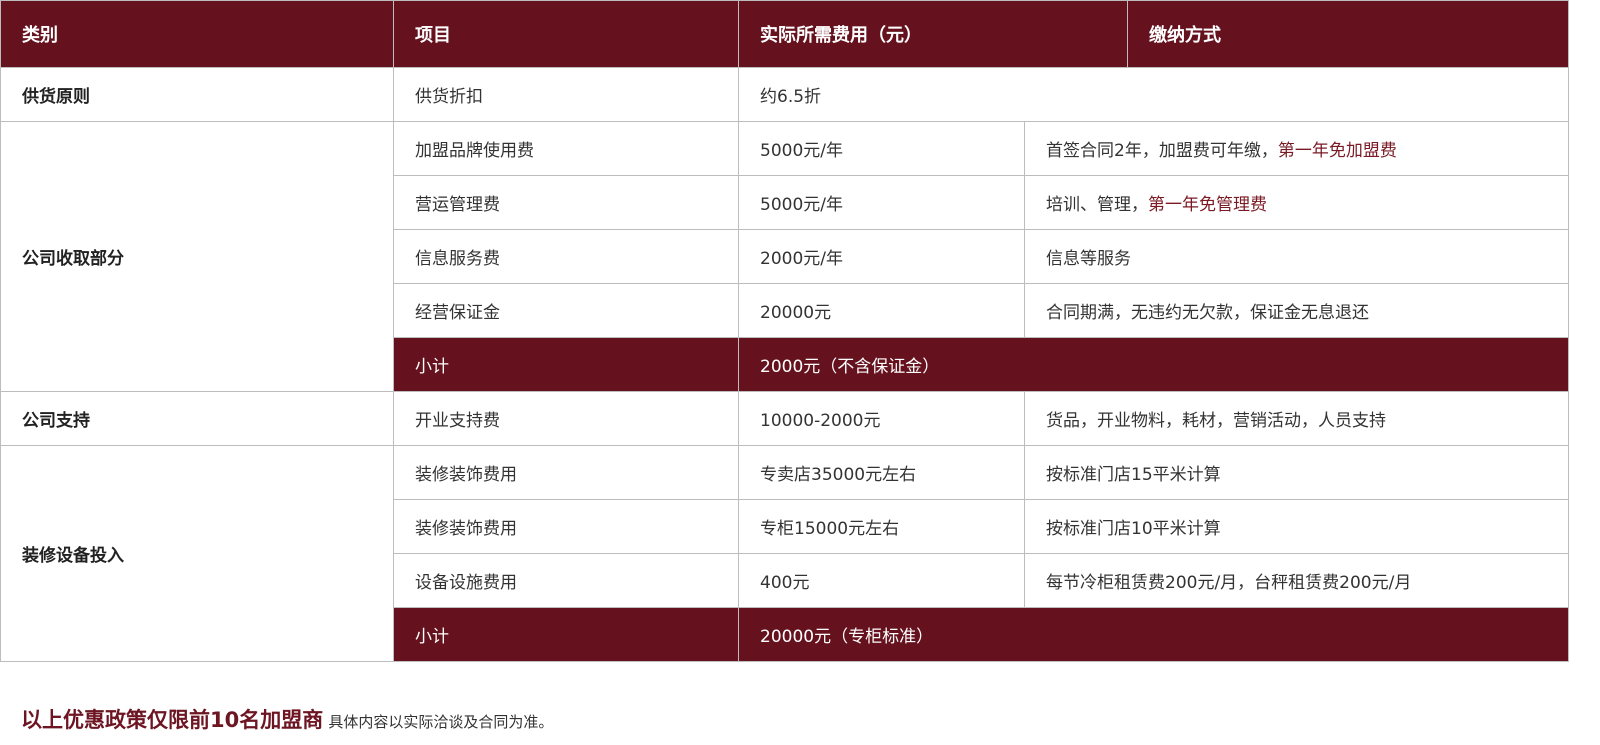  I want to click on payment-cell: 按标准门店10平米计算, so click(1296, 526).